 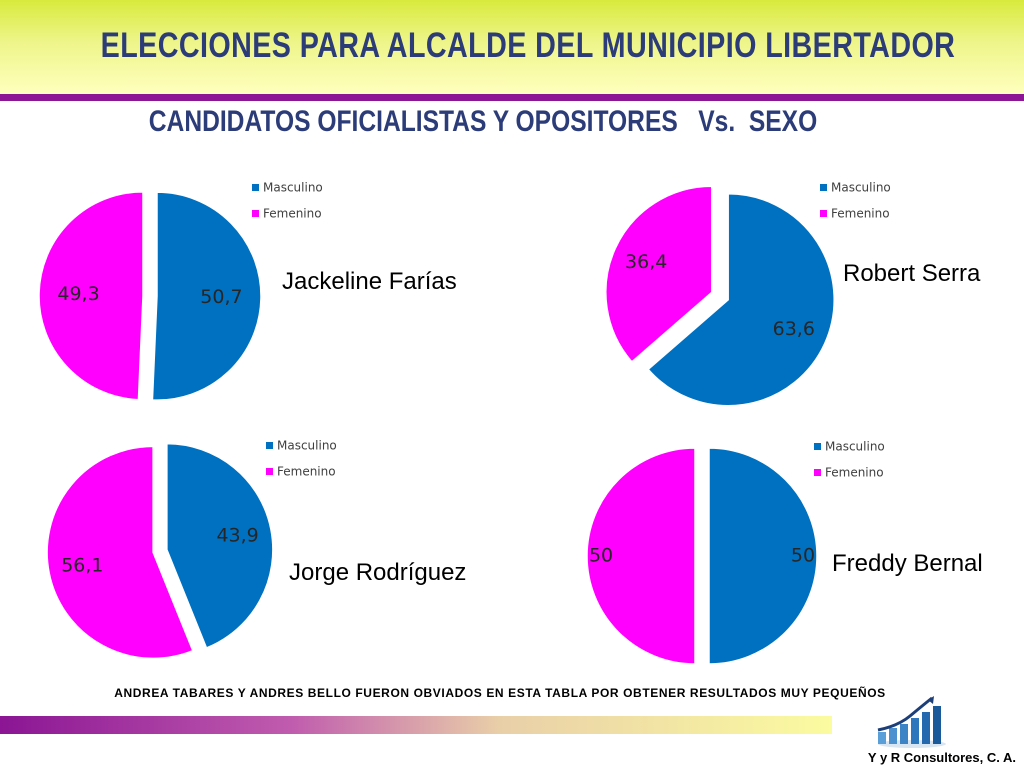 What do you see at coordinates (803, 556) in the screenshot?
I see `data-label-masculino: 50` at bounding box center [803, 556].